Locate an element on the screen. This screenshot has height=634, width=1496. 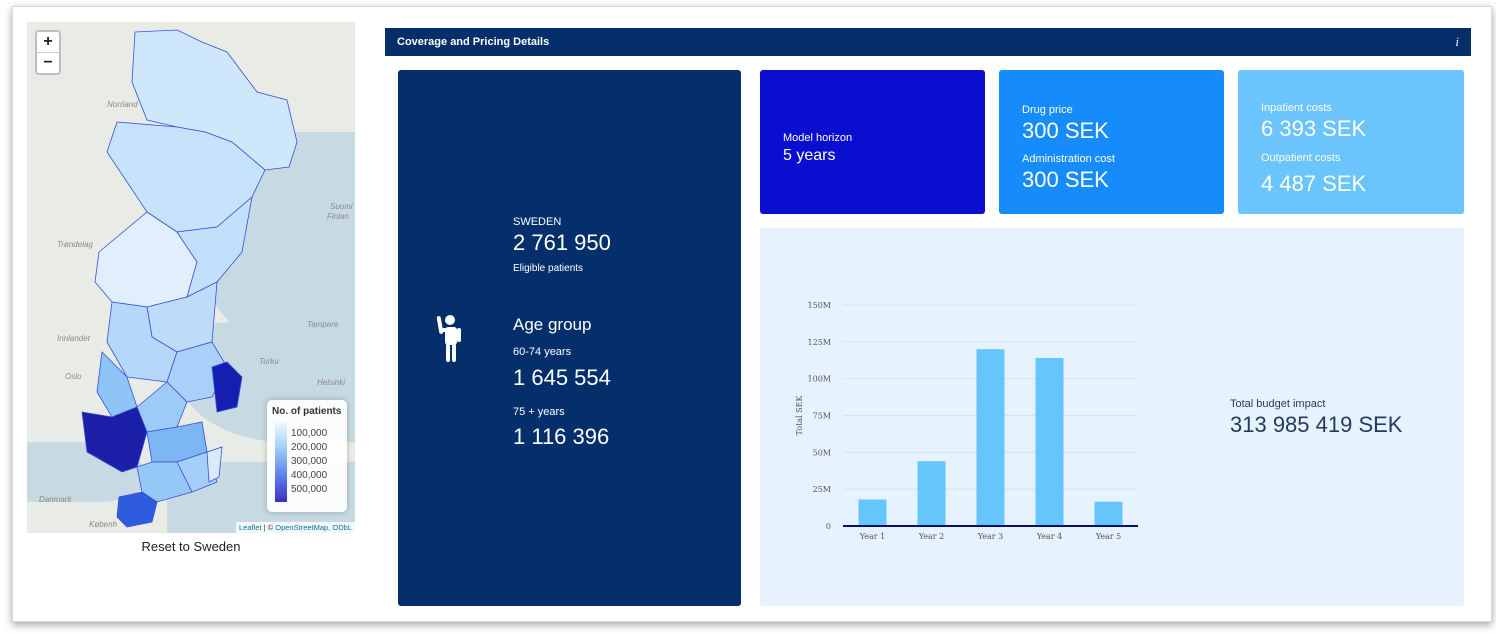
eligible-patients-caption: Eligible patients is located at coordinates (548, 268).